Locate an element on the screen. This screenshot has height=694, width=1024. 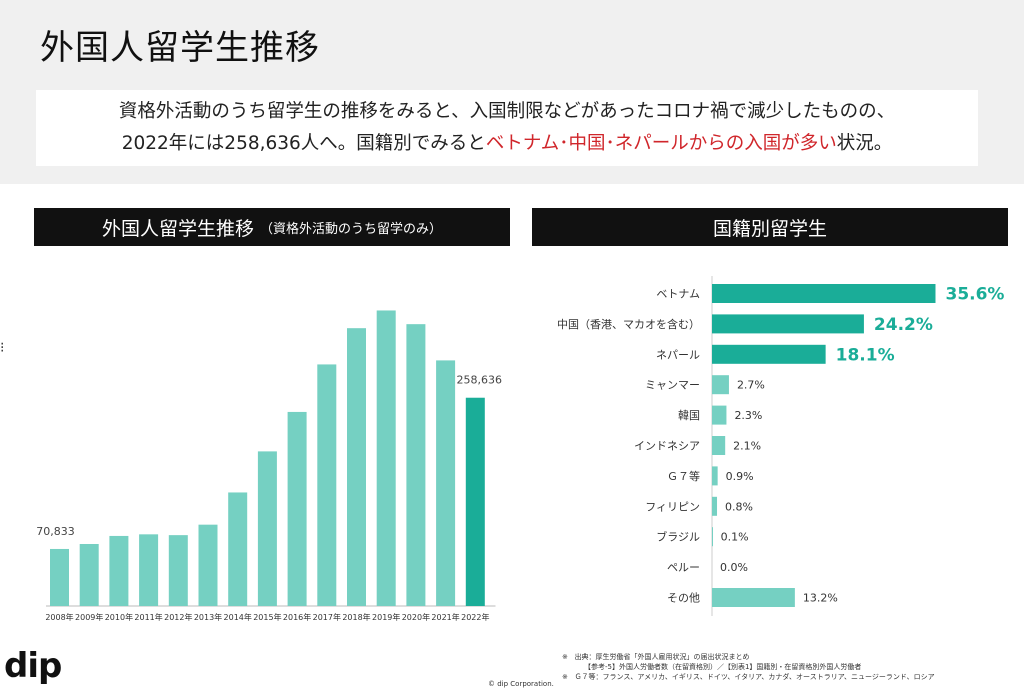
bar-2016年 is located at coordinates (297, 508).